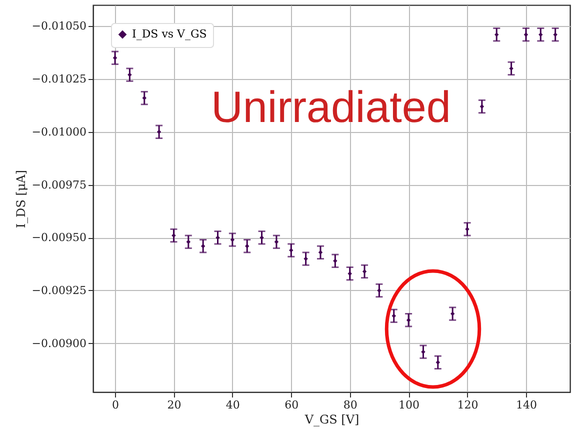 This screenshot has height=433, width=574. Describe the element at coordinates (409, 405) in the screenshot. I see `x-tick-label: 100` at that location.